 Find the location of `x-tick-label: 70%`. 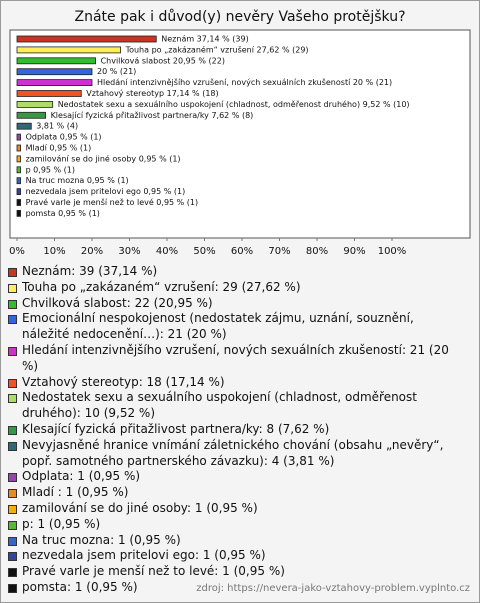

x-tick-label: 70% is located at coordinates (279, 251).